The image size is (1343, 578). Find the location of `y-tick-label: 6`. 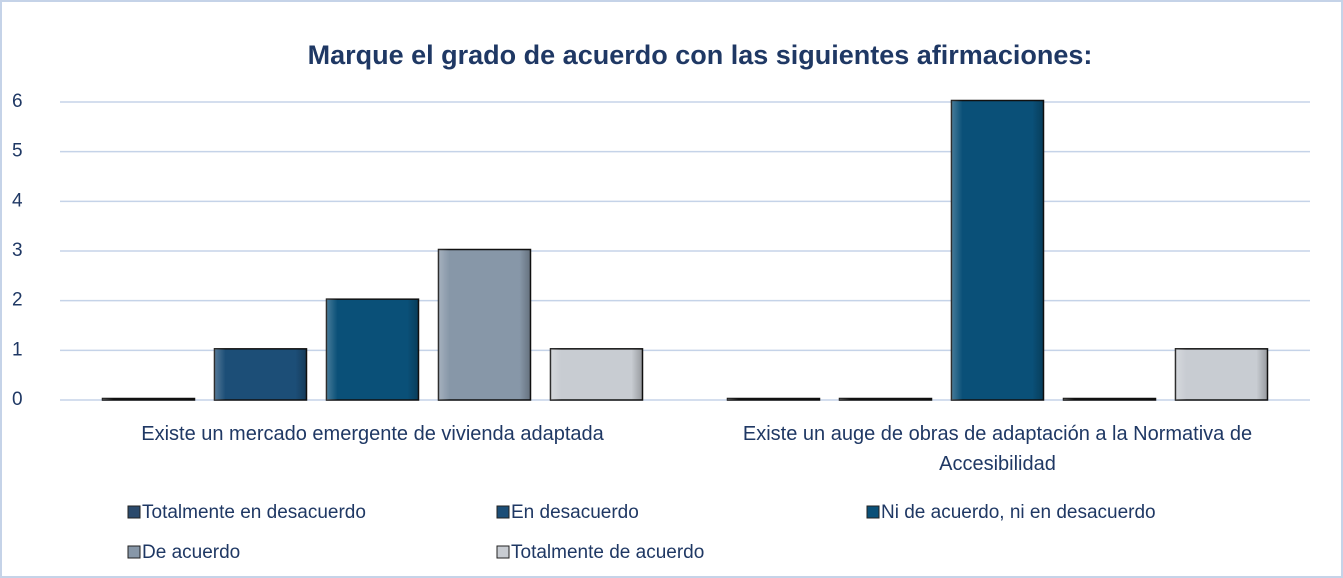

y-tick-label: 6 is located at coordinates (17, 101).